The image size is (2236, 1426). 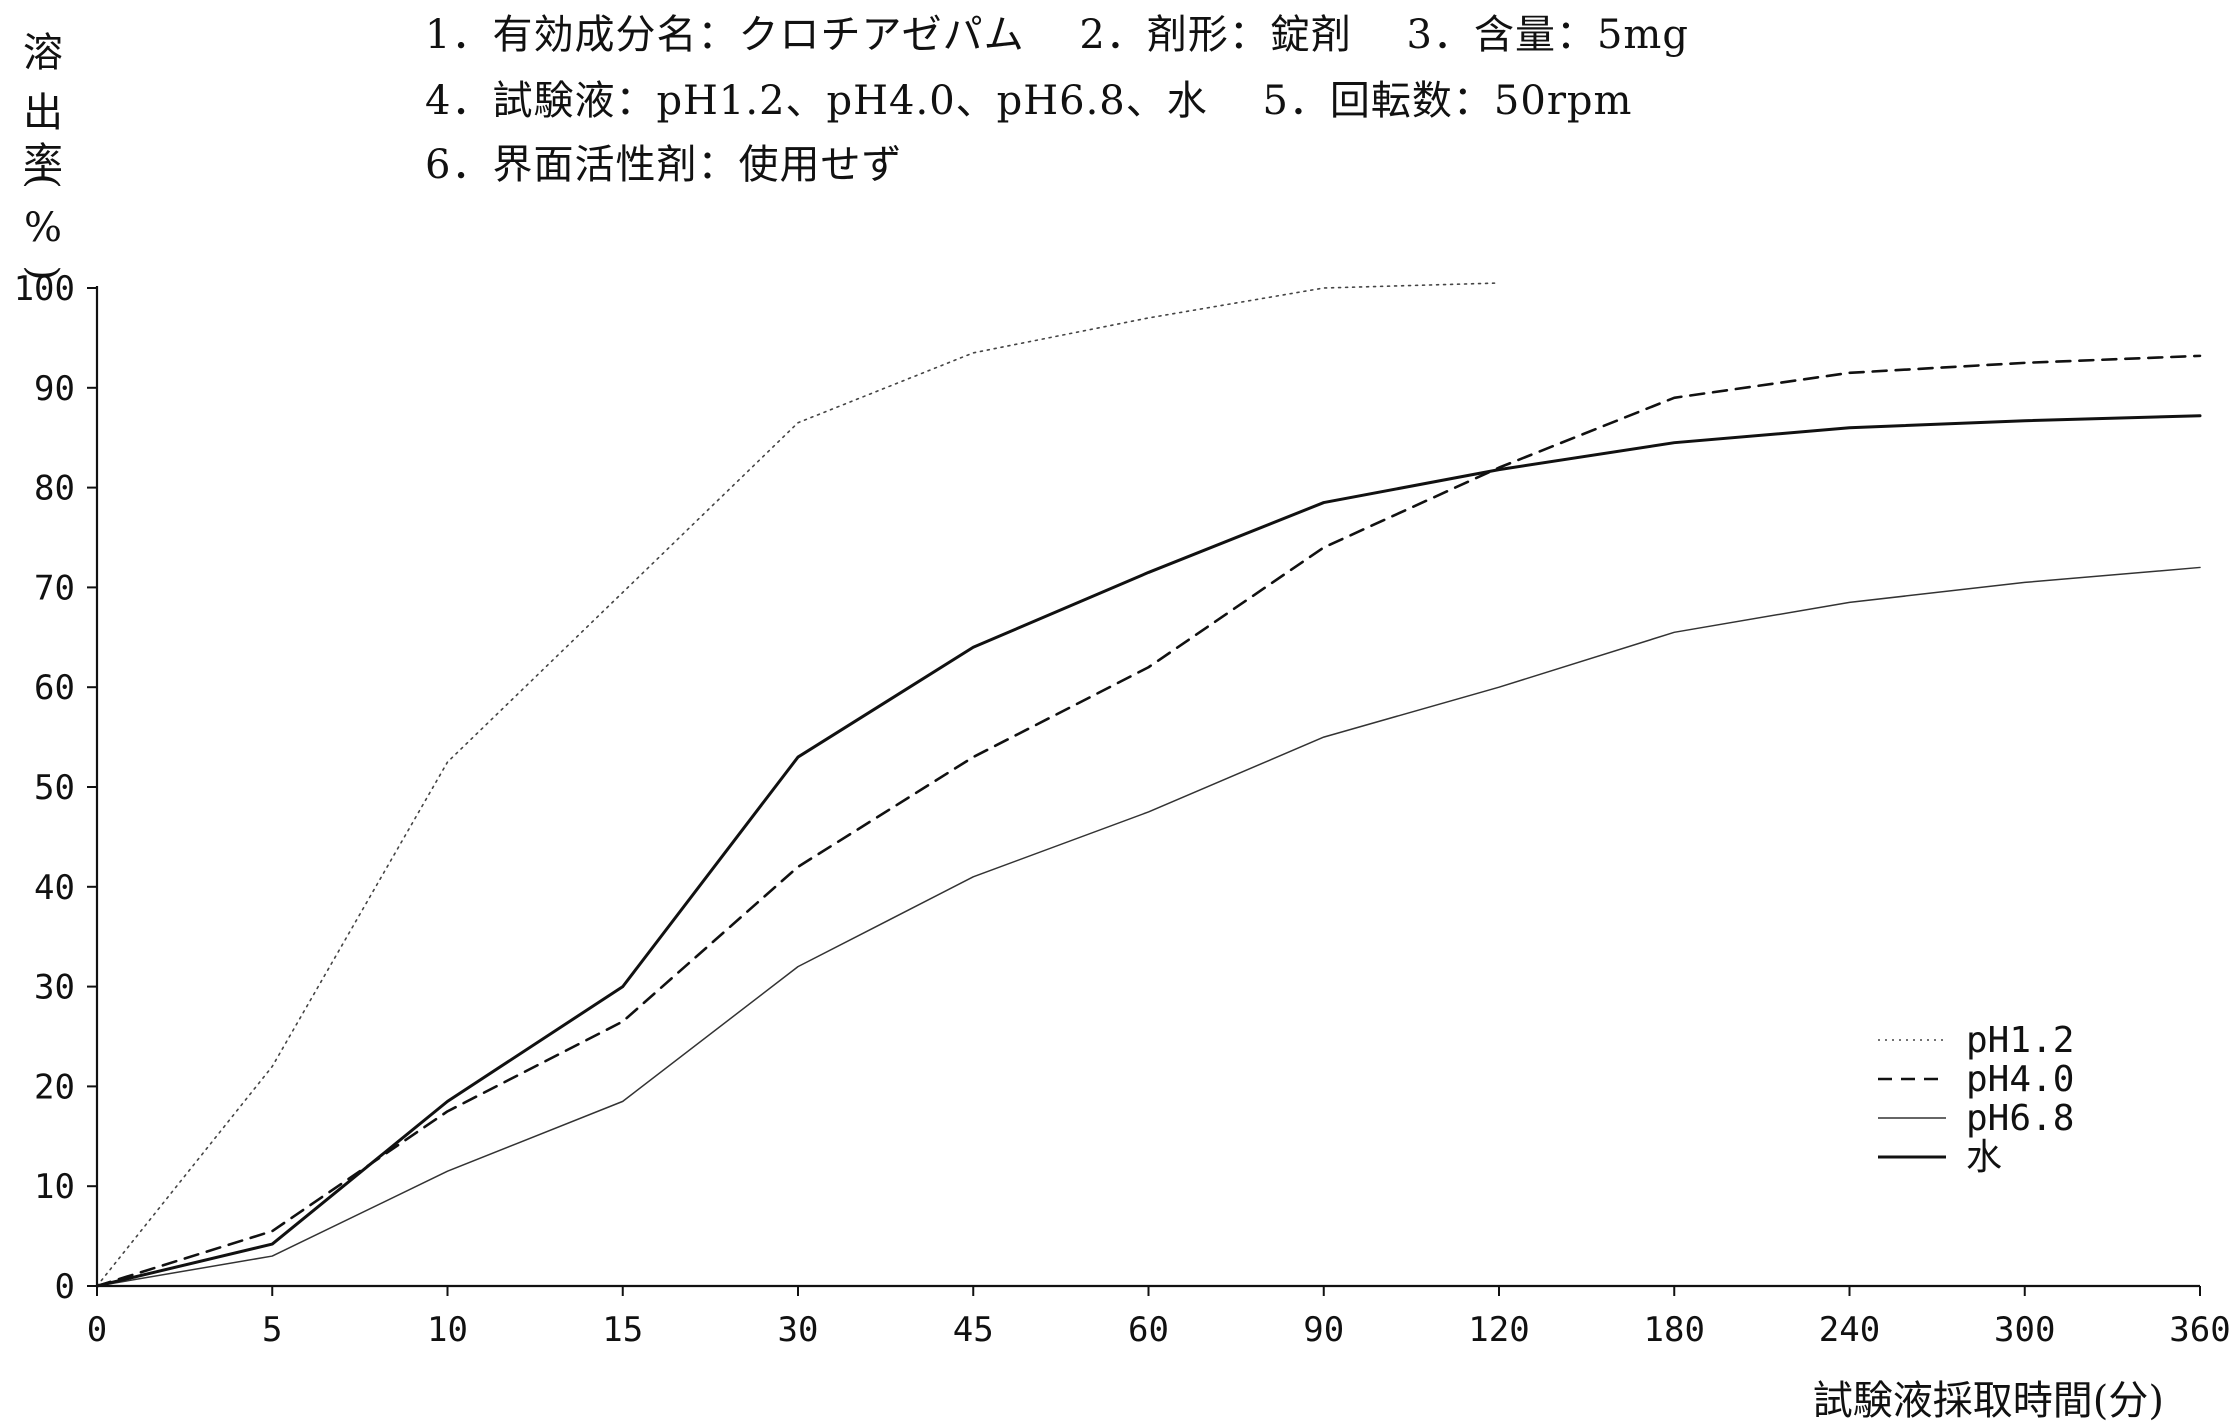 What do you see at coordinates (2199, 1330) in the screenshot?
I see `x-tick-label: 360` at bounding box center [2199, 1330].